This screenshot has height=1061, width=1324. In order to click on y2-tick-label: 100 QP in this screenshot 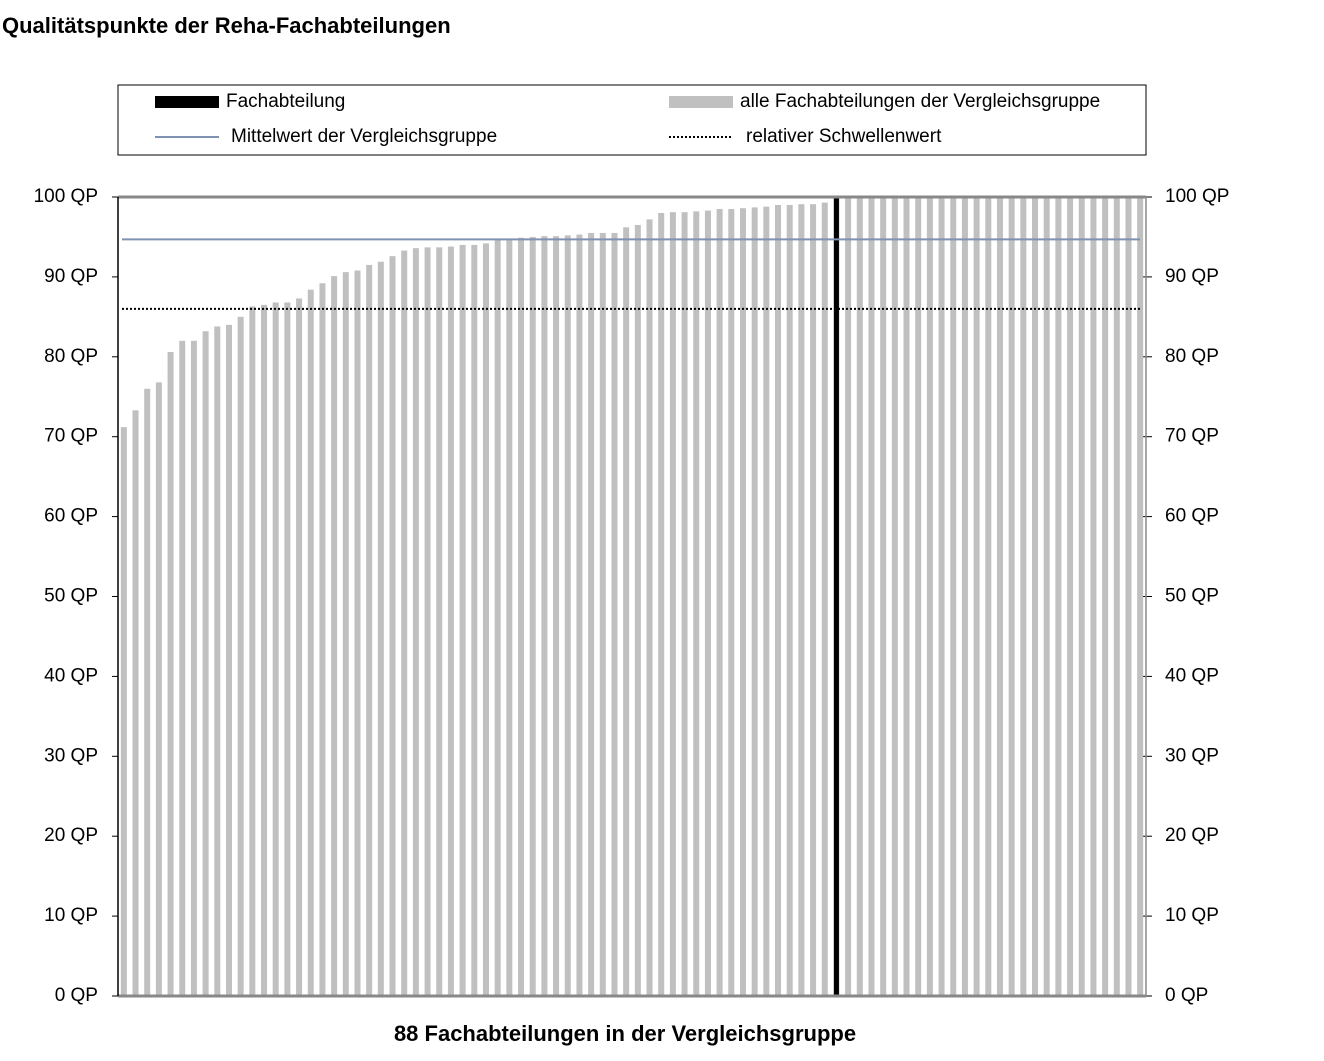, I will do `click(1197, 196)`.